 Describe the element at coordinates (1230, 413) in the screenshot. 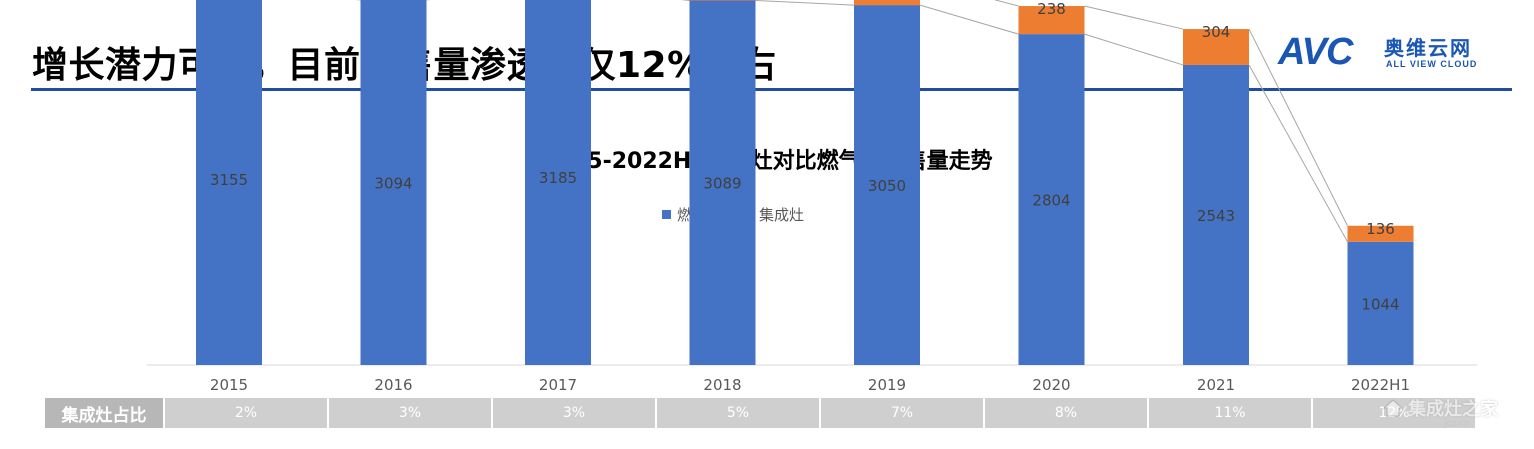

I see `share-cell: 11%` at that location.